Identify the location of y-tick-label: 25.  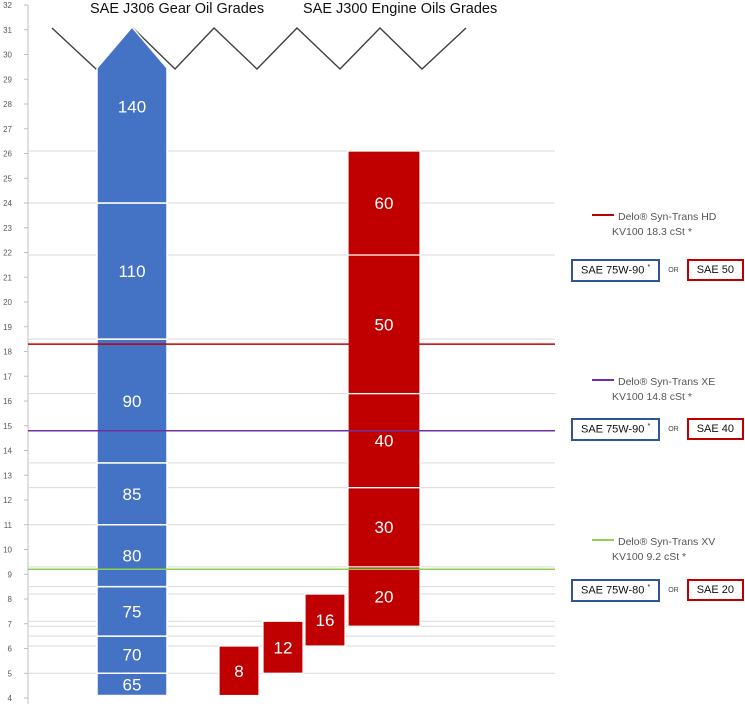
(7, 178).